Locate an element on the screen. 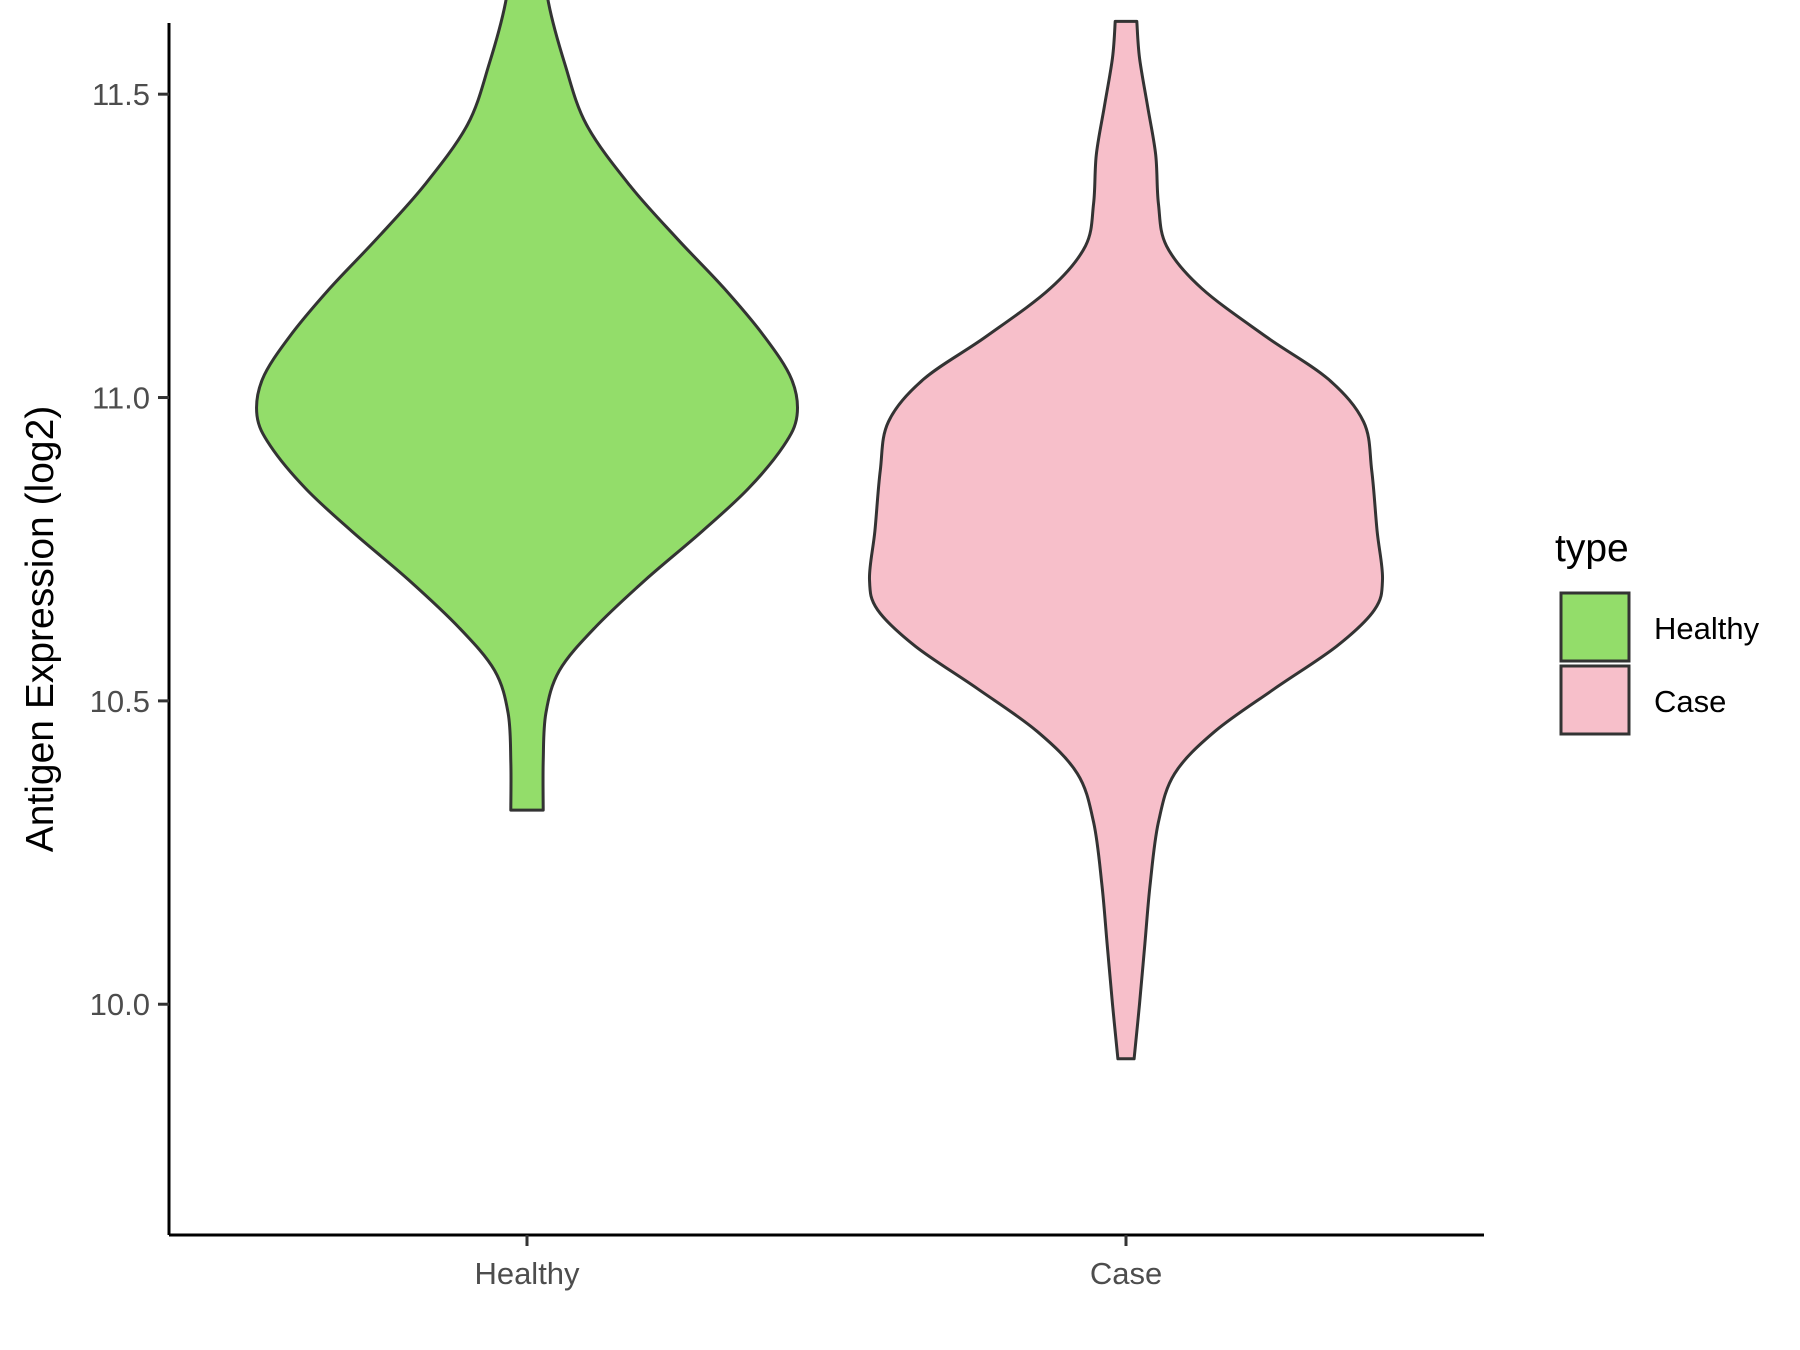 This screenshot has height=1350, width=1800. legend-label-case: Case is located at coordinates (1690, 701).